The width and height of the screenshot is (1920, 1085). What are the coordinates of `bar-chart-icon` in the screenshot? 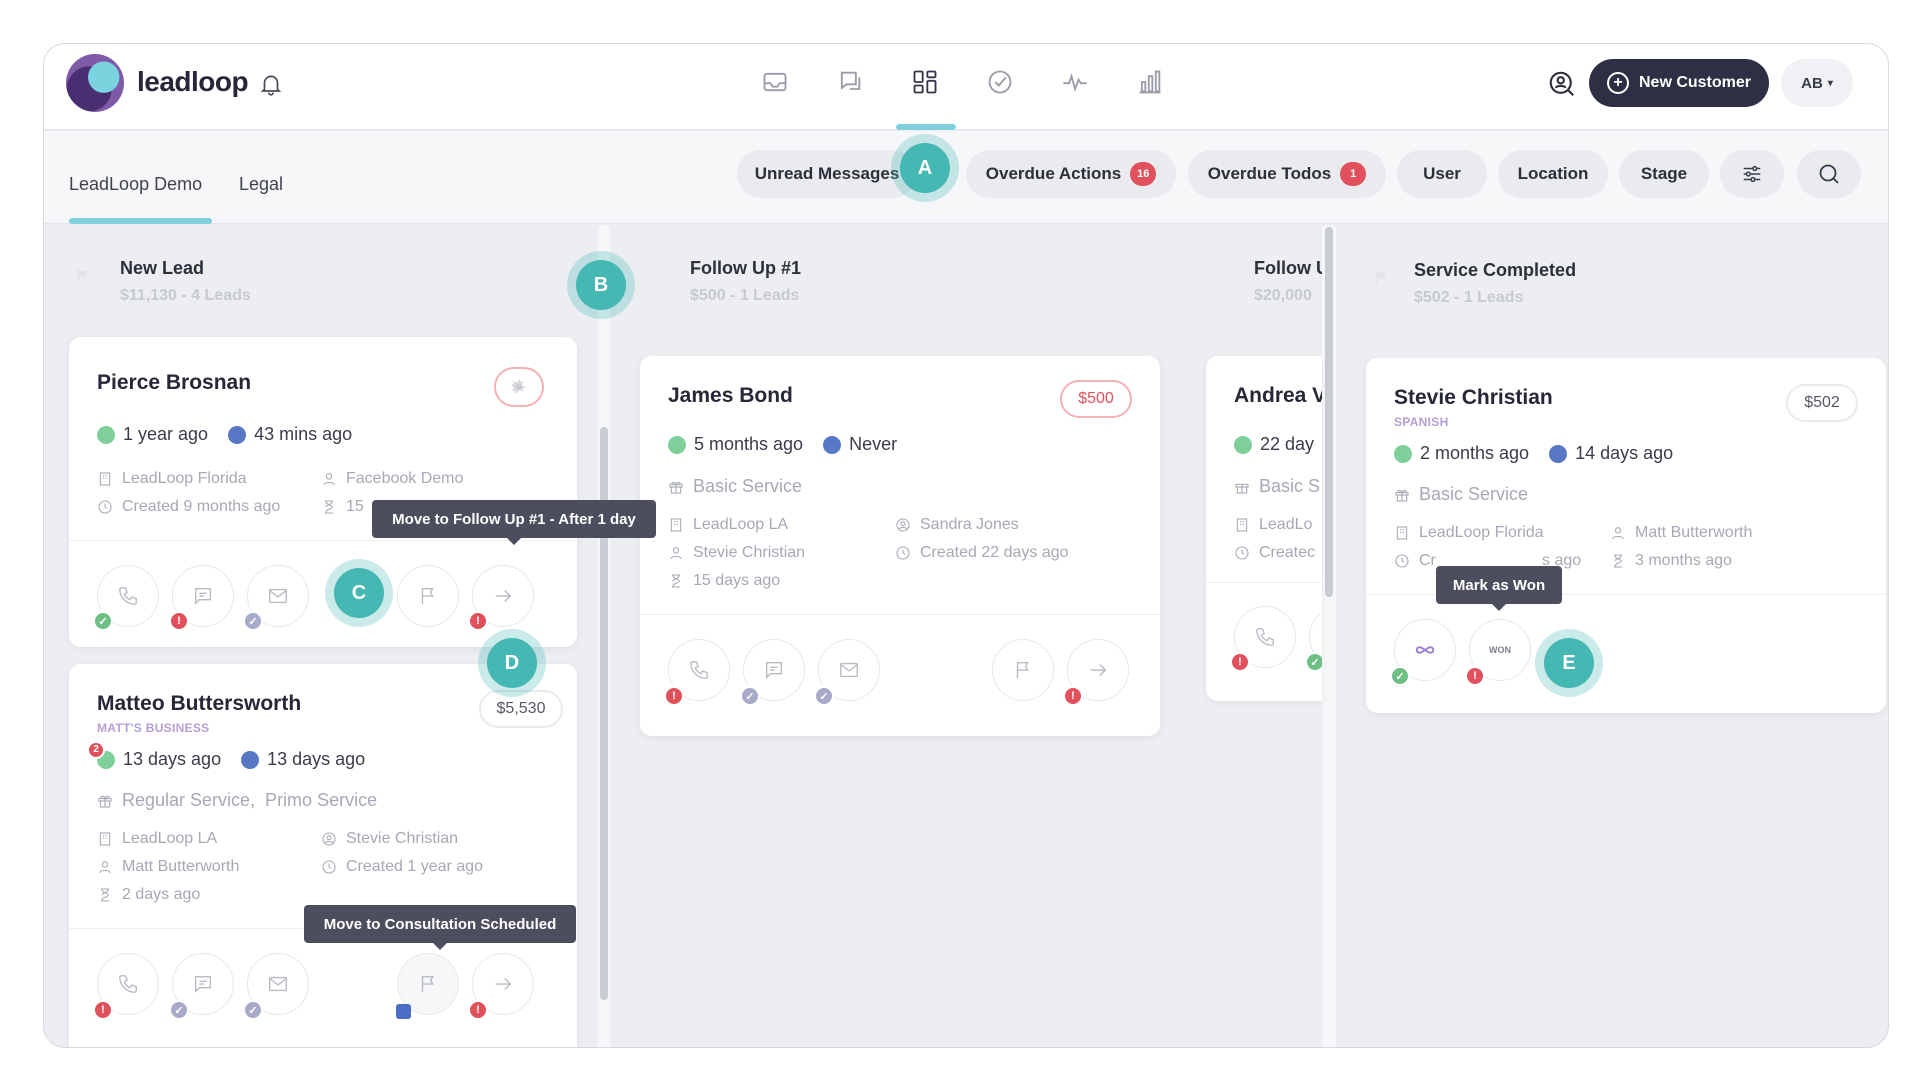 It's located at (1150, 82).